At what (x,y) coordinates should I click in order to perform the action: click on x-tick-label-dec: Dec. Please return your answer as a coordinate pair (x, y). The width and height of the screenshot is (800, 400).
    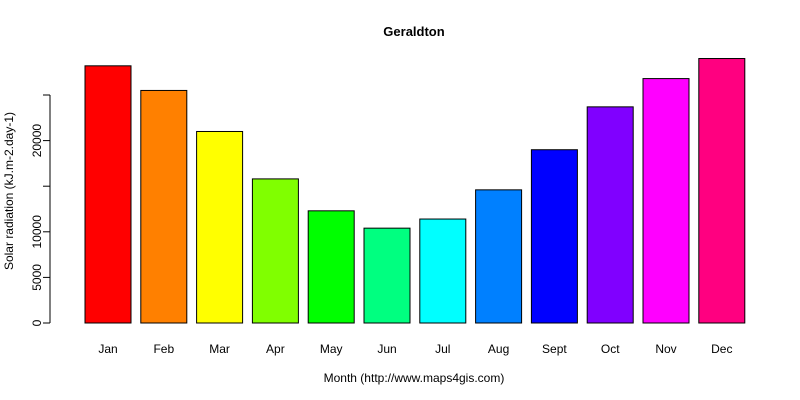
    Looking at the image, I should click on (721, 349).